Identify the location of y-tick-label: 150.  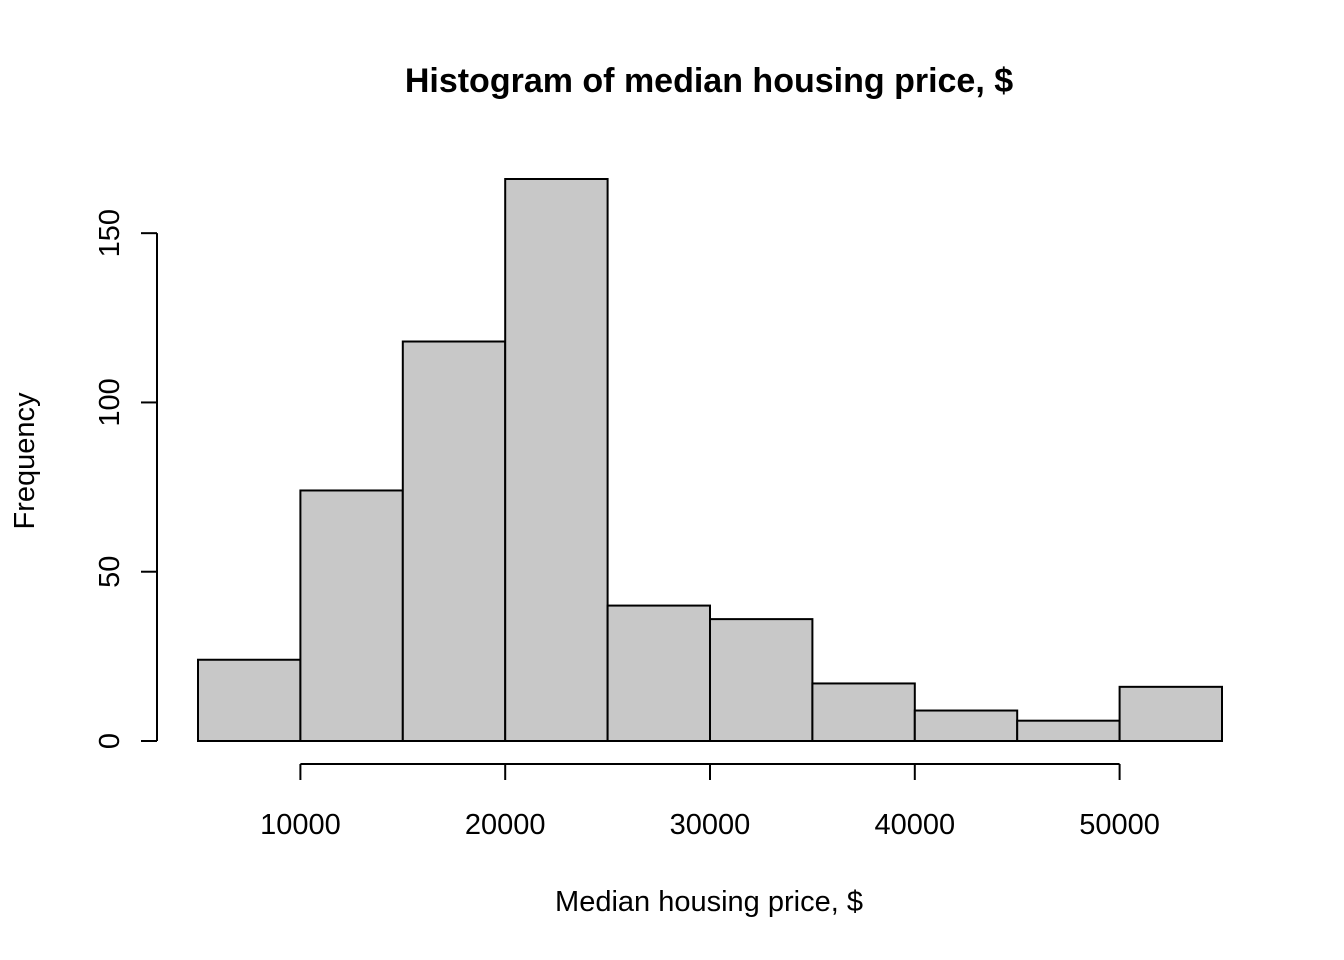
(110, 233).